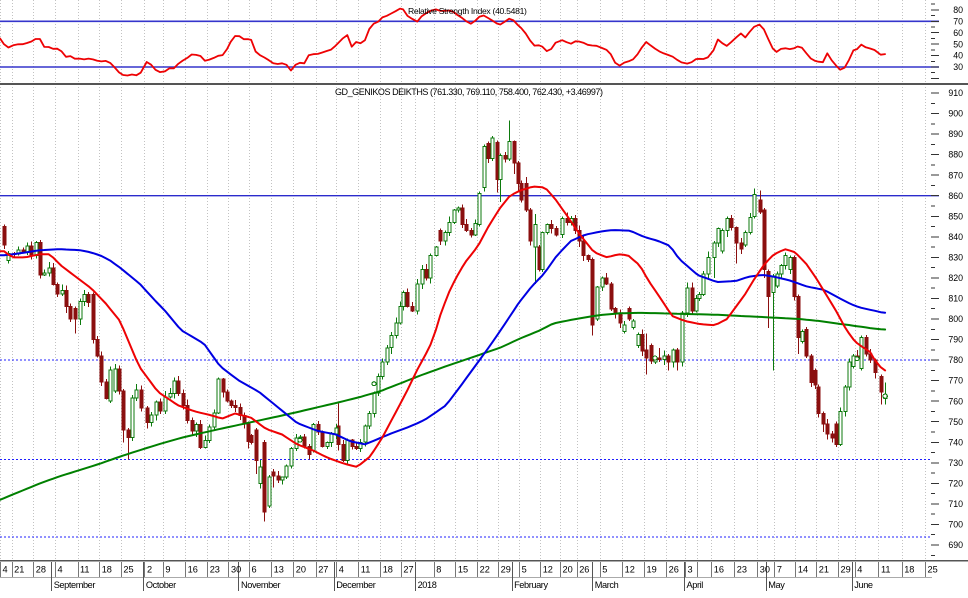 Image resolution: width=968 pixels, height=598 pixels. What do you see at coordinates (955, 278) in the screenshot?
I see `svg-text: 820` at bounding box center [955, 278].